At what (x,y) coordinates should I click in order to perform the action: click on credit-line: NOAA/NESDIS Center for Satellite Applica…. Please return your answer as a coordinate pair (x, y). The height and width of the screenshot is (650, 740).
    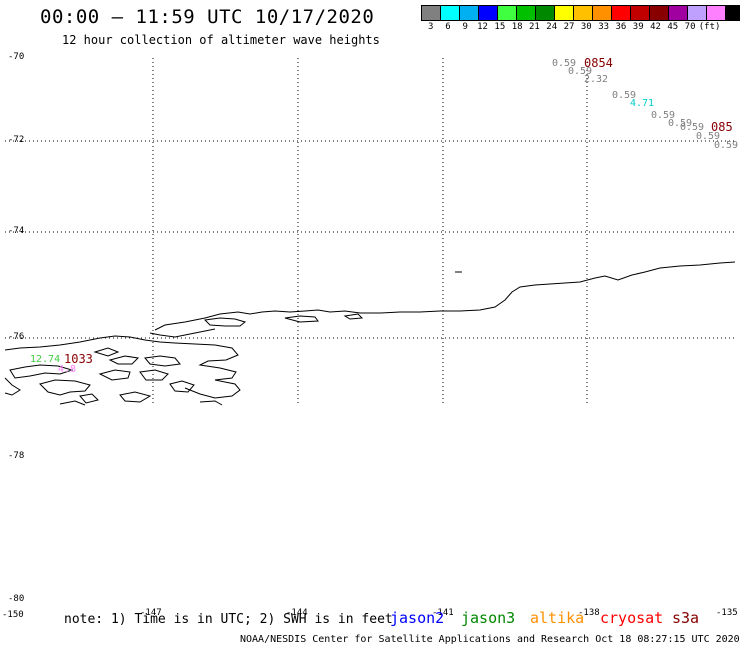
    Looking at the image, I should click on (490, 639).